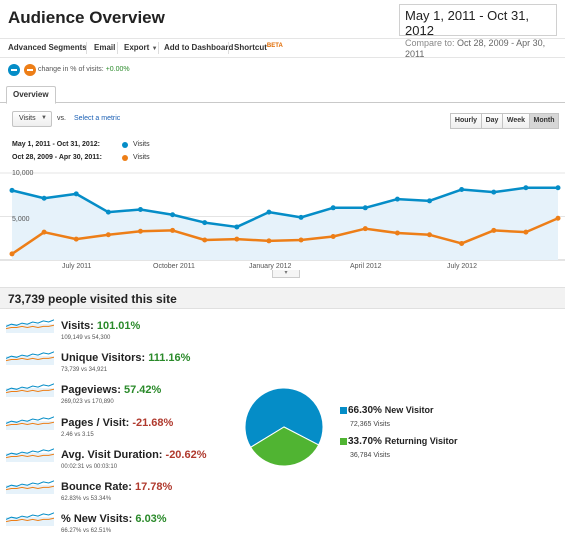 This screenshot has height=546, width=565. I want to click on page-title: Audience Overview, so click(86, 17).